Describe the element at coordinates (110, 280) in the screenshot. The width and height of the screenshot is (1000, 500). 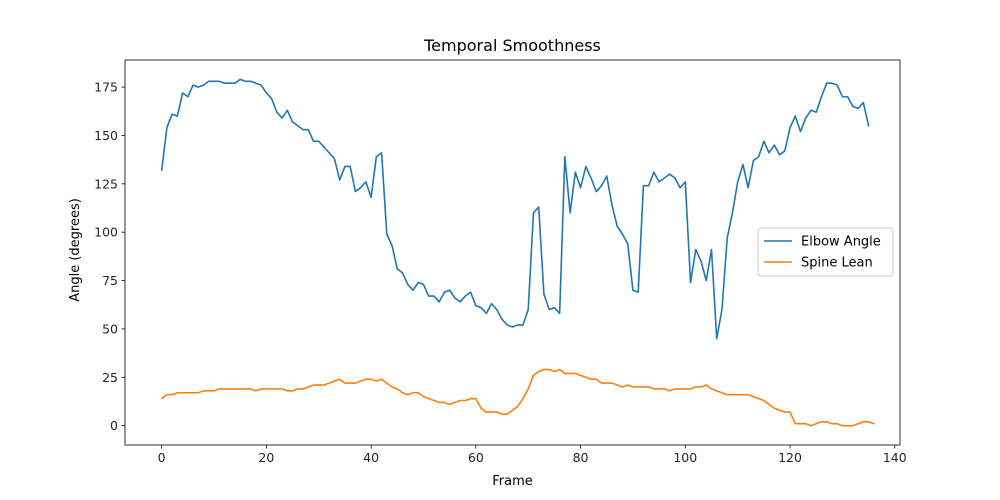
I see `y-tick-label: 75` at that location.